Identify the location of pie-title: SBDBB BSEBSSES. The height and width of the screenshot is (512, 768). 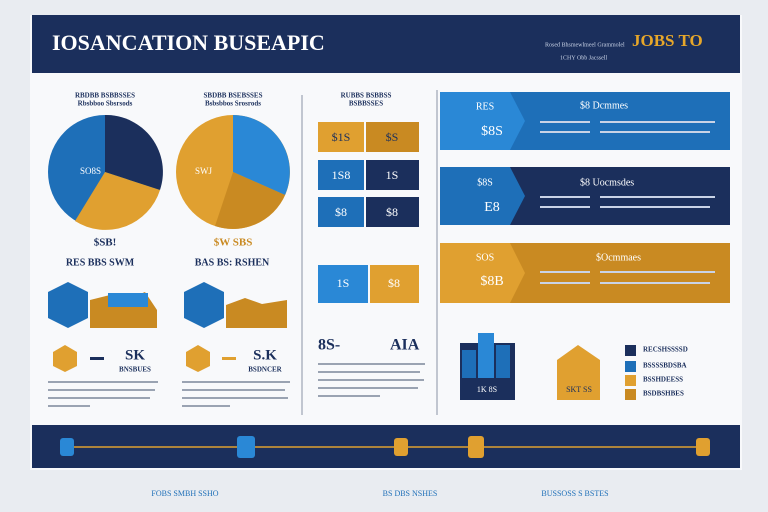
(233, 96).